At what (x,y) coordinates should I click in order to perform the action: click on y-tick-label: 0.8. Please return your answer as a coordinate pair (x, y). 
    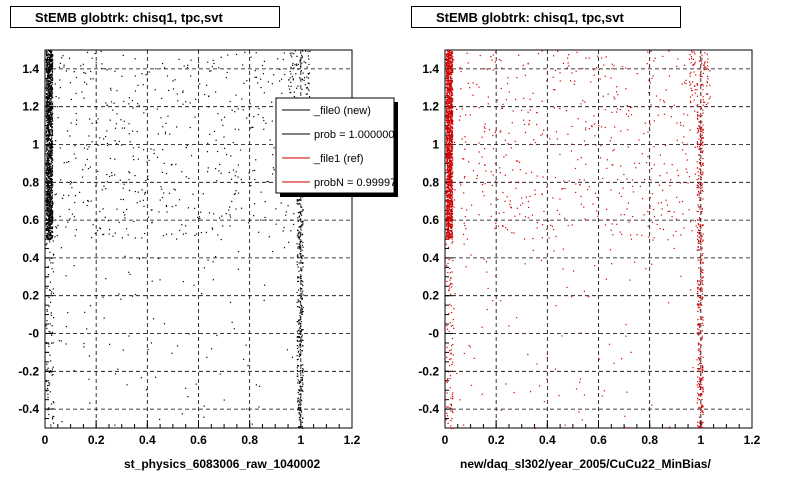
    Looking at the image, I should click on (430, 182).